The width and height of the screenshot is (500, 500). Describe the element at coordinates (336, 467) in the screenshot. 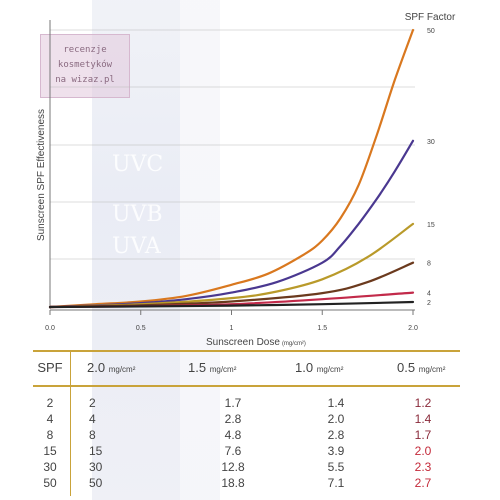

I see `table-cell: 5.5` at that location.